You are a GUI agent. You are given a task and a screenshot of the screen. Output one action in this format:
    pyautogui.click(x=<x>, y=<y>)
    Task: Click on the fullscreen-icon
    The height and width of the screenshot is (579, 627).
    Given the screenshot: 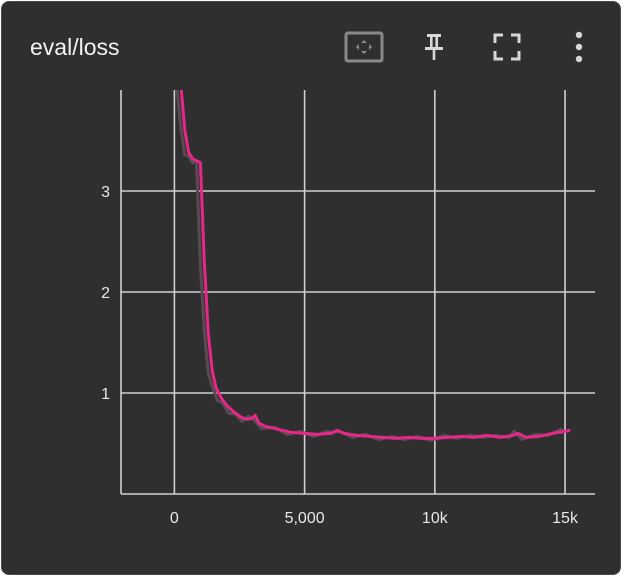 What is the action you would take?
    pyautogui.click(x=507, y=47)
    